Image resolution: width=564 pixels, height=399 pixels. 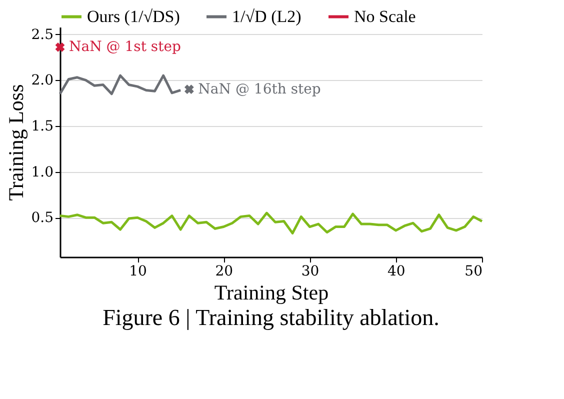 What do you see at coordinates (133, 16) in the screenshot?
I see `legend-label: Ours (1/√DS)` at bounding box center [133, 16].